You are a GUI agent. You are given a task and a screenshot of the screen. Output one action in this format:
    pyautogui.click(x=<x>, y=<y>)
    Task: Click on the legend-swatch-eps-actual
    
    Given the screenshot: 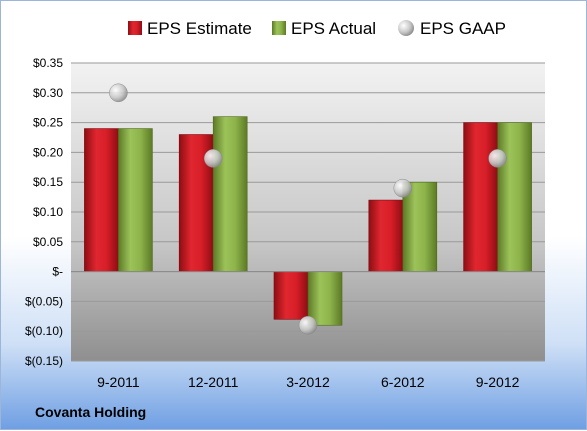 What is the action you would take?
    pyautogui.click(x=279, y=28)
    